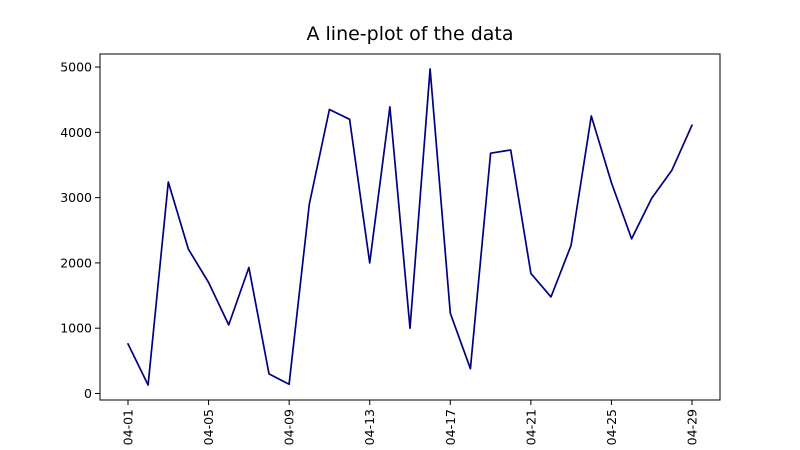  Describe the element at coordinates (76, 132) in the screenshot. I see `y-tick-label: 4000` at that location.